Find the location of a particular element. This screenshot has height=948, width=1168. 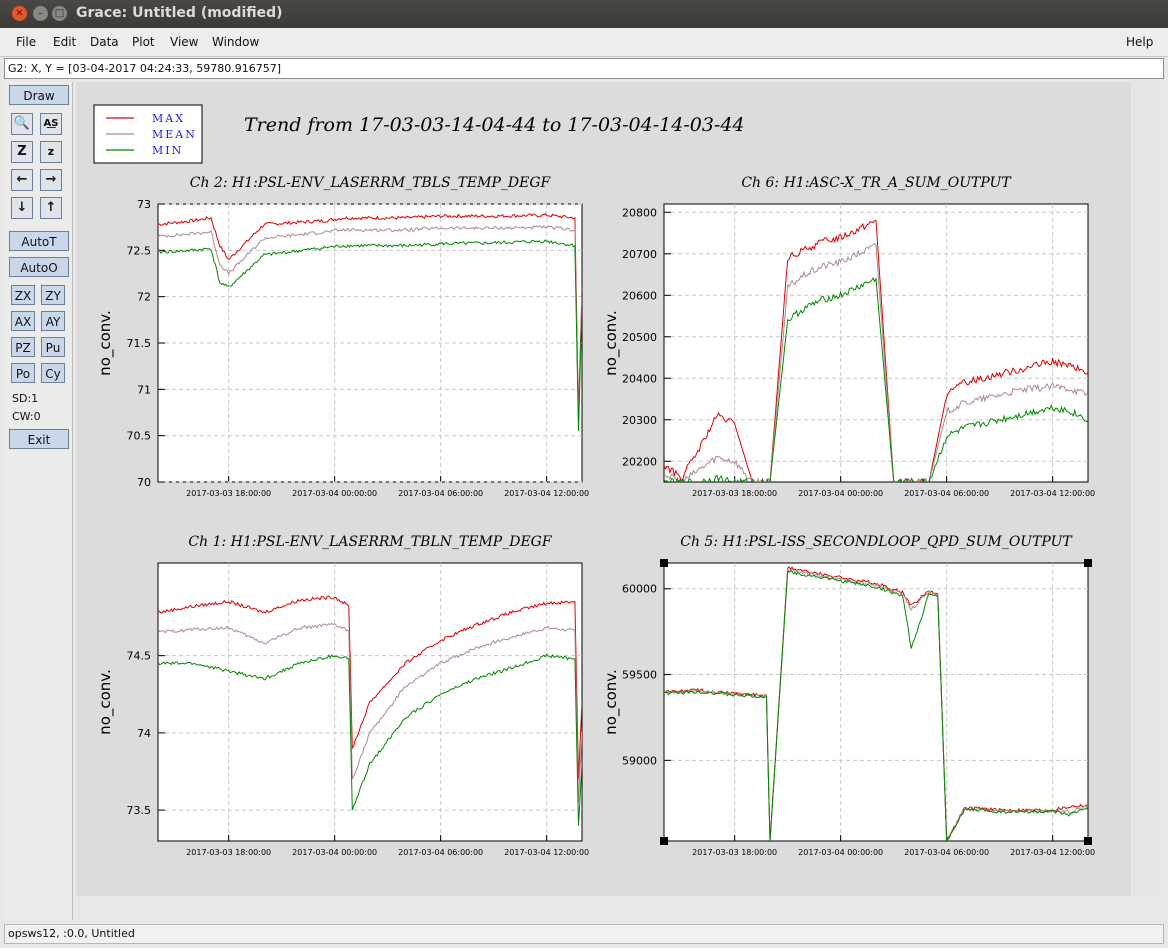

y-tick-label: 71 is located at coordinates (144, 389).